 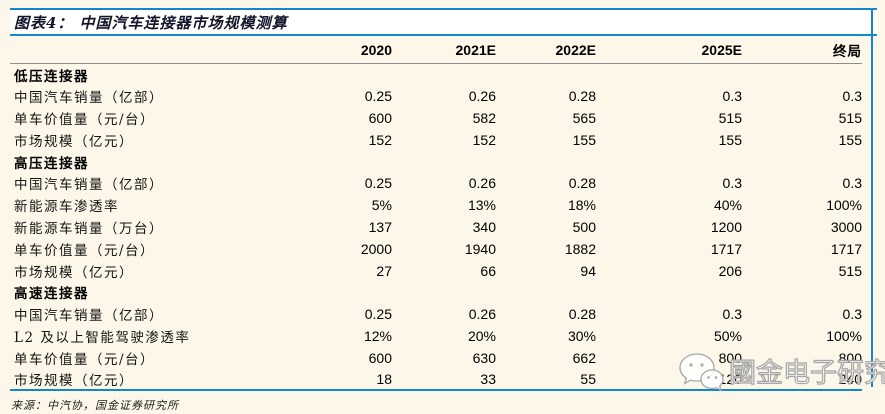 What do you see at coordinates (436, 205) in the screenshot?
I see `table-row: 新能源车渗透率 5% 13% 18% 40% 100%` at bounding box center [436, 205].